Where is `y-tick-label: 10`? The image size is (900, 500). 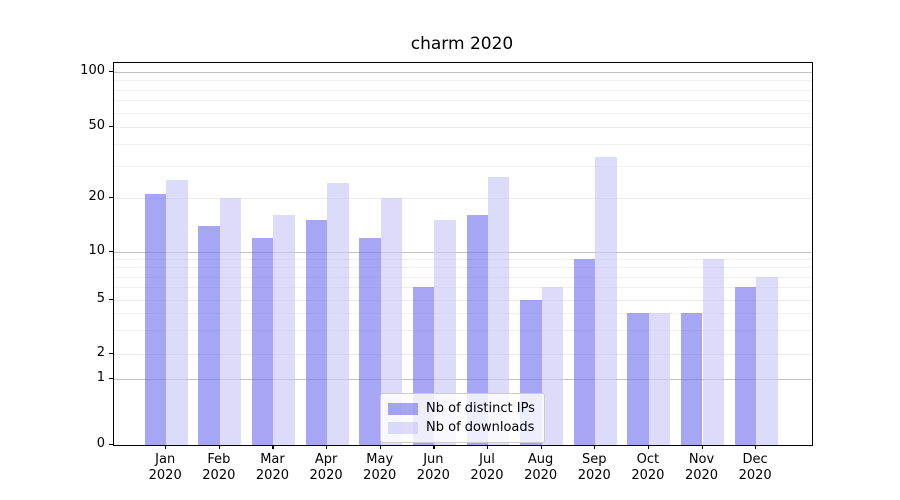
y-tick-label: 10 is located at coordinates (96, 250).